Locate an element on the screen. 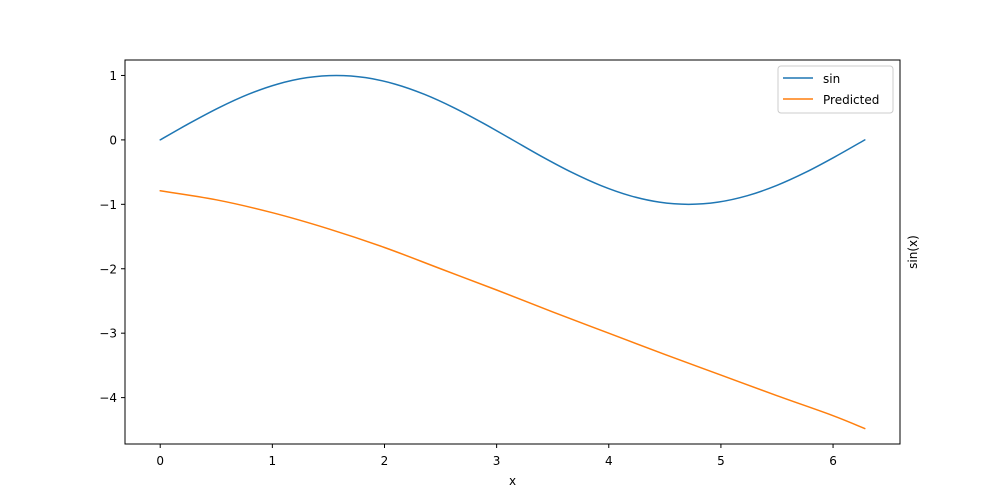 Image resolution: width=1000 pixels, height=500 pixels. x-axis: 0 1 2 3 4 5 6 is located at coordinates (496, 456).